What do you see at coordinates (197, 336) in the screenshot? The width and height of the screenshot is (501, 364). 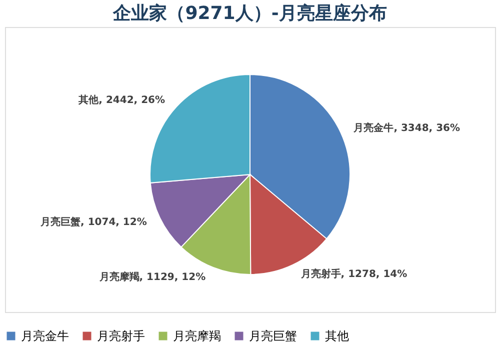 I see `legend-label: 月亮摩羯` at bounding box center [197, 336].